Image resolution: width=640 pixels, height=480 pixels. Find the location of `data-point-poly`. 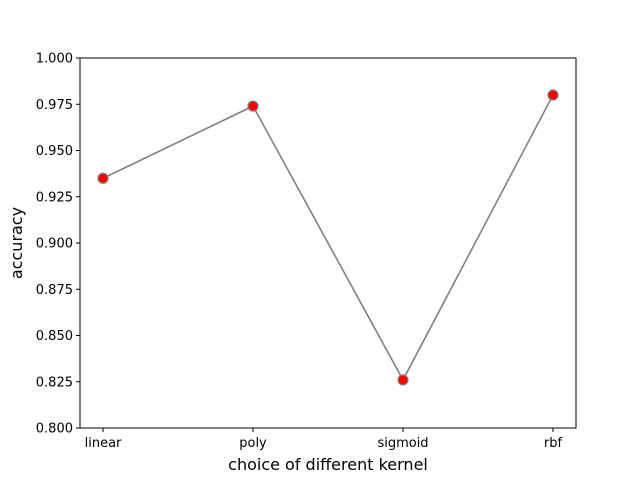

data-point-poly is located at coordinates (253, 106).